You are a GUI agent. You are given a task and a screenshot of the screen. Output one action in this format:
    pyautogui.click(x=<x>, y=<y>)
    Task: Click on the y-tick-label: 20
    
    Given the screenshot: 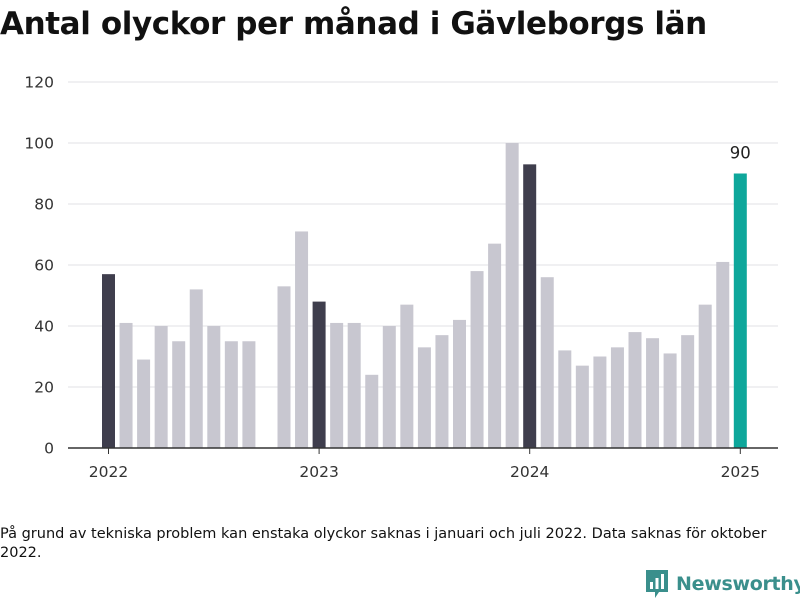 What is the action you would take?
    pyautogui.click(x=44, y=388)
    